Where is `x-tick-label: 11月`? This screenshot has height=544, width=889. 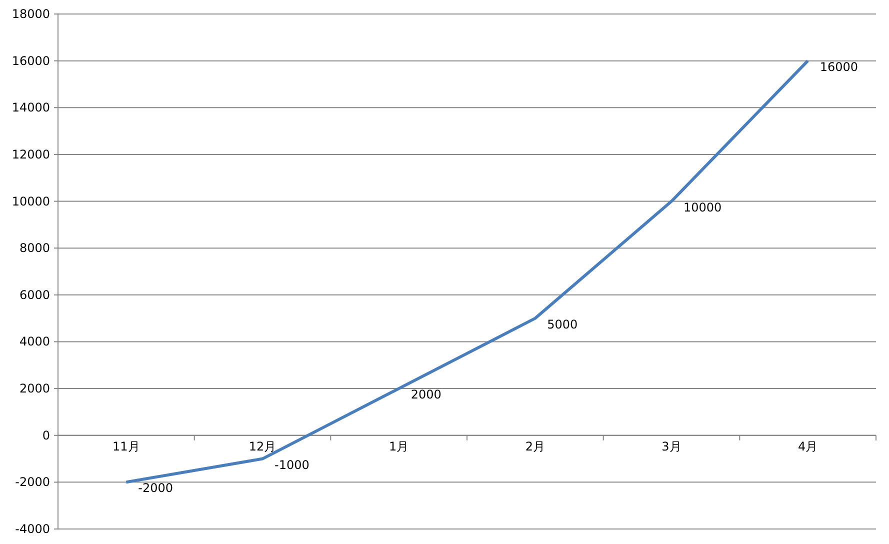 x-tick-label: 11月 is located at coordinates (126, 446).